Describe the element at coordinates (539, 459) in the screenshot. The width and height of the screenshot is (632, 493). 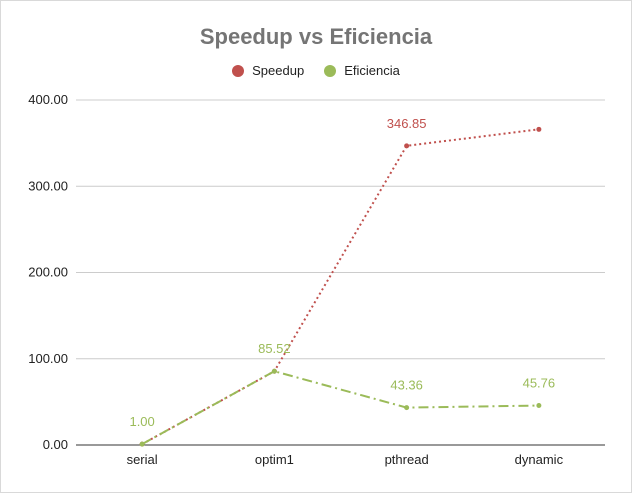
I see `x-tick-label: dynamic` at that location.